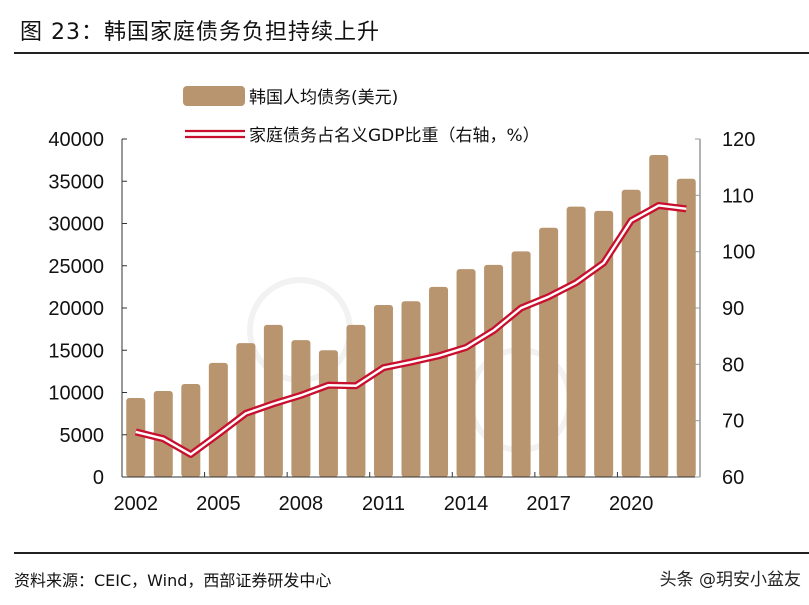 Image resolution: width=809 pixels, height=605 pixels. What do you see at coordinates (76, 394) in the screenshot?
I see `left-tick-label: 10000` at bounding box center [76, 394].